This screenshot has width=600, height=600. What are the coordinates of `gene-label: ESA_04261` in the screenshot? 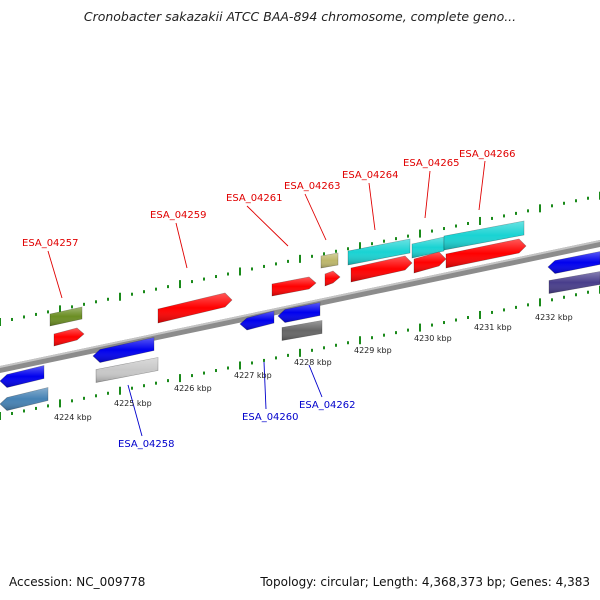 It's located at (254, 198).